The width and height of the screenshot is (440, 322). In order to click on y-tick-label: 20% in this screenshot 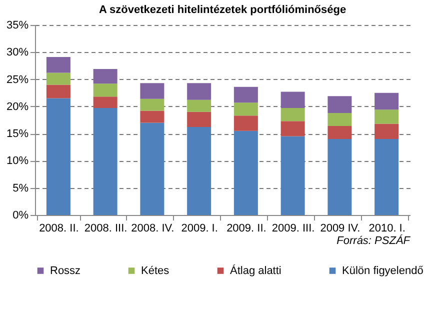, I will do `click(17, 106)`.